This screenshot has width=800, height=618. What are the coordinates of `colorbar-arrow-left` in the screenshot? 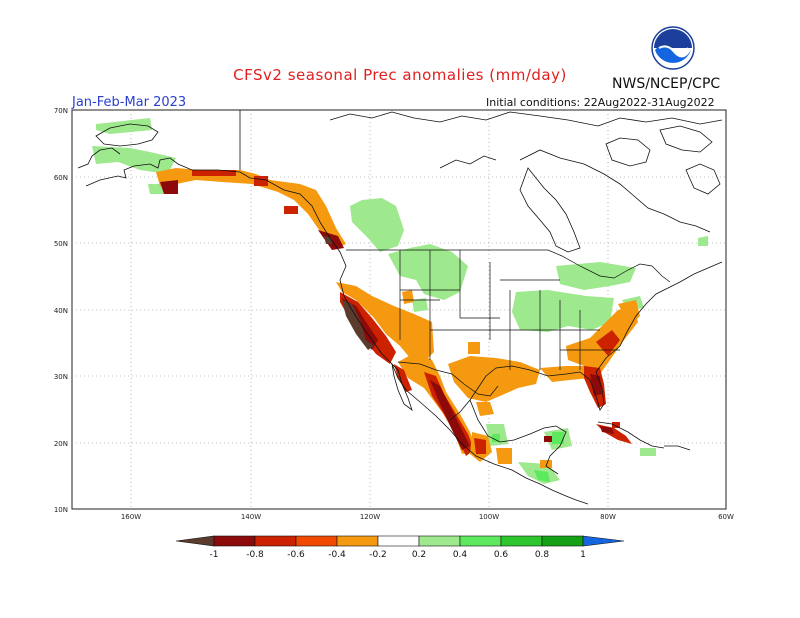 It's located at (195, 541).